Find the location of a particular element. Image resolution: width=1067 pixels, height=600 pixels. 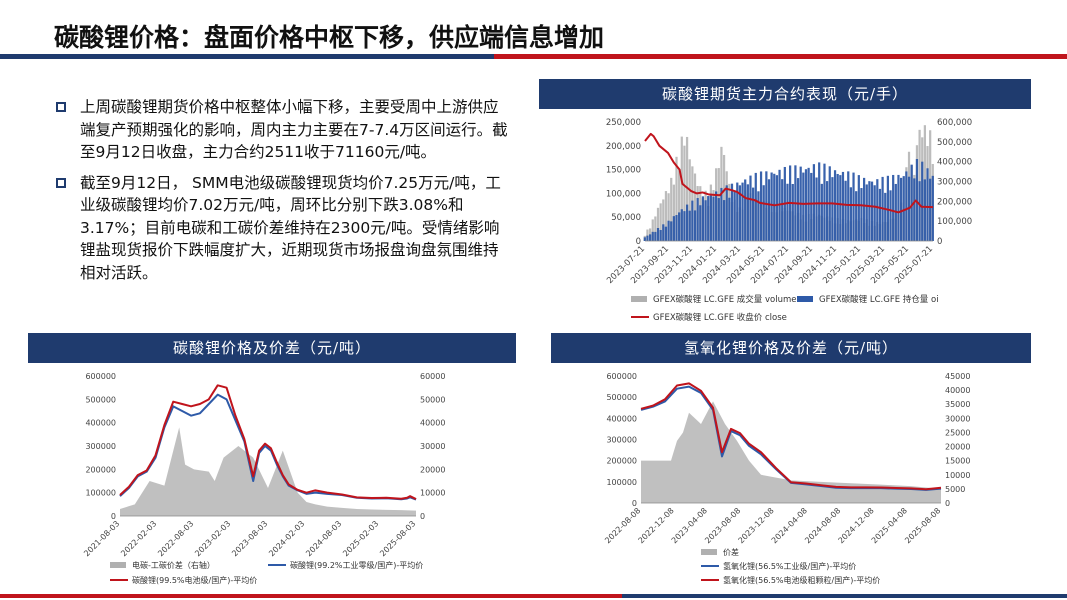

legend-label: 价差 is located at coordinates (731, 552).